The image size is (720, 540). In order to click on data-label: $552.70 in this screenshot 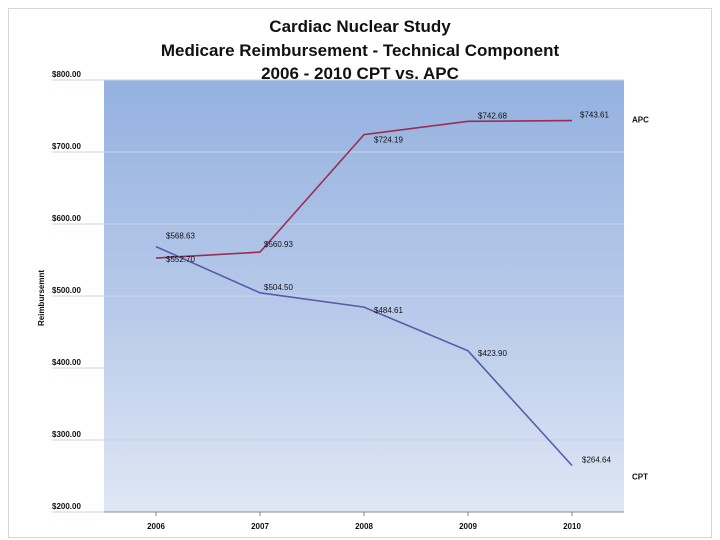, I will do `click(180, 259)`.